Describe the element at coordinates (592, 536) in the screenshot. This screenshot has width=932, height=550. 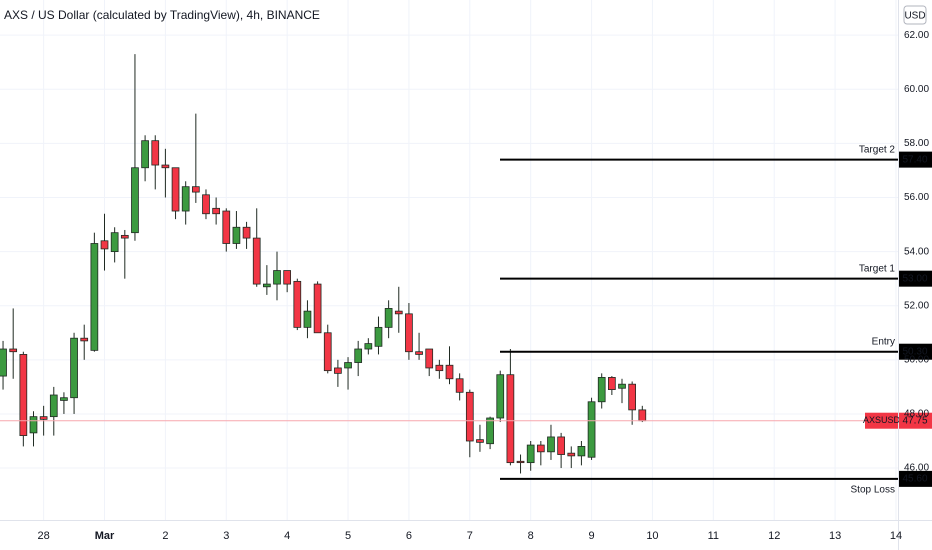
I see `x-tick-label: 9` at that location.